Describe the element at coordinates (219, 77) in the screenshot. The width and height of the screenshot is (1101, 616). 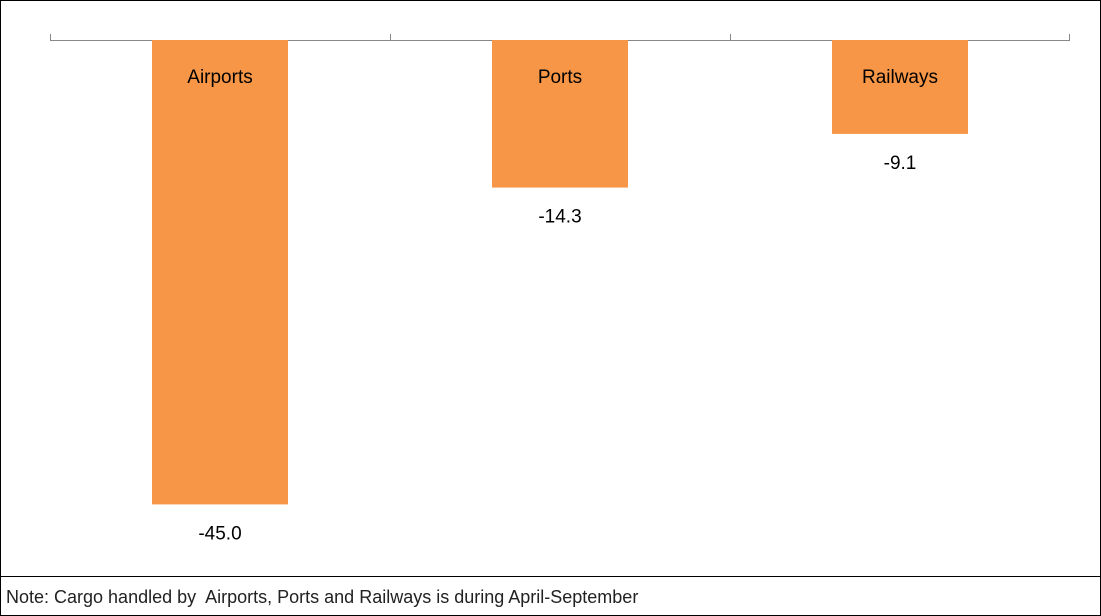
I see `category-label: Airports` at that location.